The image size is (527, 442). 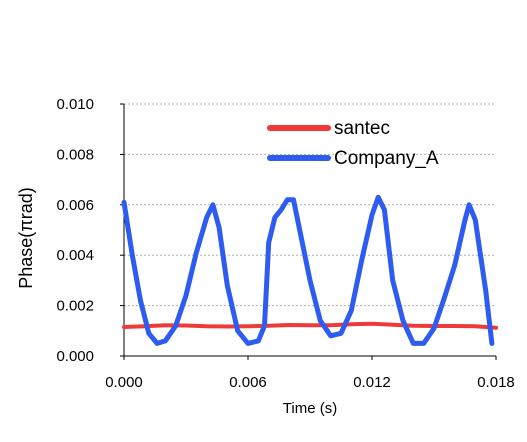 What do you see at coordinates (75, 356) in the screenshot?
I see `y-tick-label: 0.000` at bounding box center [75, 356].